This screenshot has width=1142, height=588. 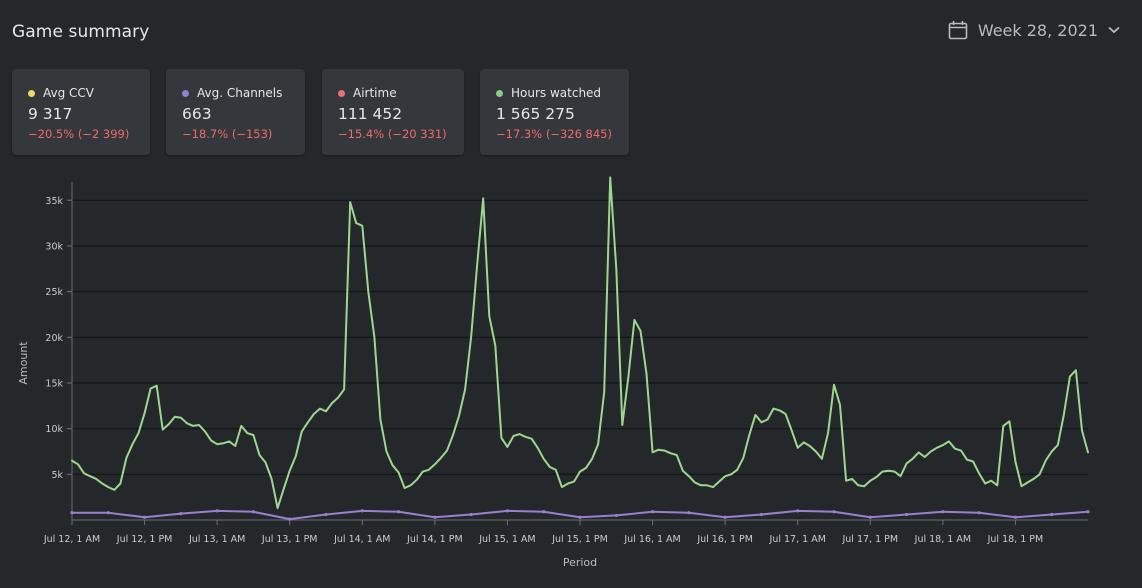 What do you see at coordinates (535, 114) in the screenshot?
I see `card-value: 1 565 275` at bounding box center [535, 114].